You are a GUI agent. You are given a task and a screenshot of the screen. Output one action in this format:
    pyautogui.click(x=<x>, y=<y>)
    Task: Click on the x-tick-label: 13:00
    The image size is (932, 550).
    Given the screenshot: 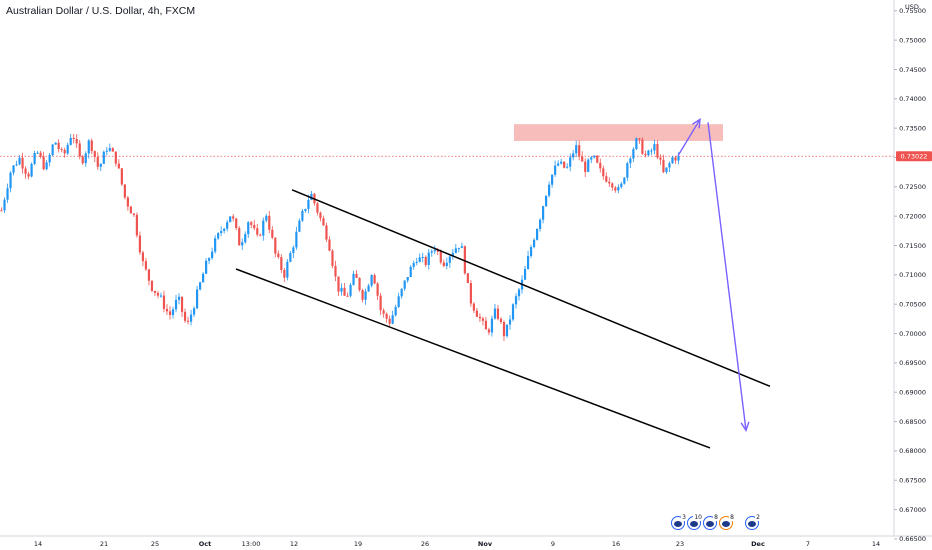 What is the action you would take?
    pyautogui.click(x=251, y=544)
    